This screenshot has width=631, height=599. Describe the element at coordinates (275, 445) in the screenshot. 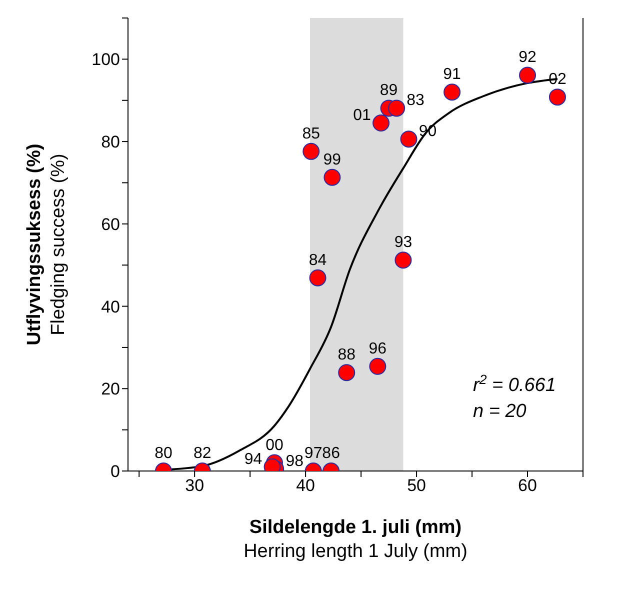

I see `annotation: 00` at that location.